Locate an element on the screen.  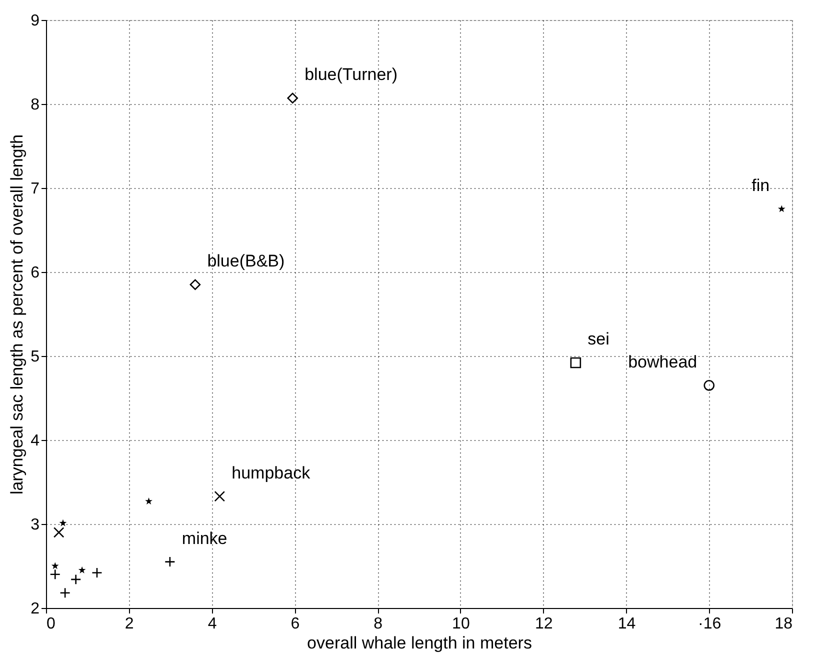
y-tick-label: 6 is located at coordinates (35, 273).